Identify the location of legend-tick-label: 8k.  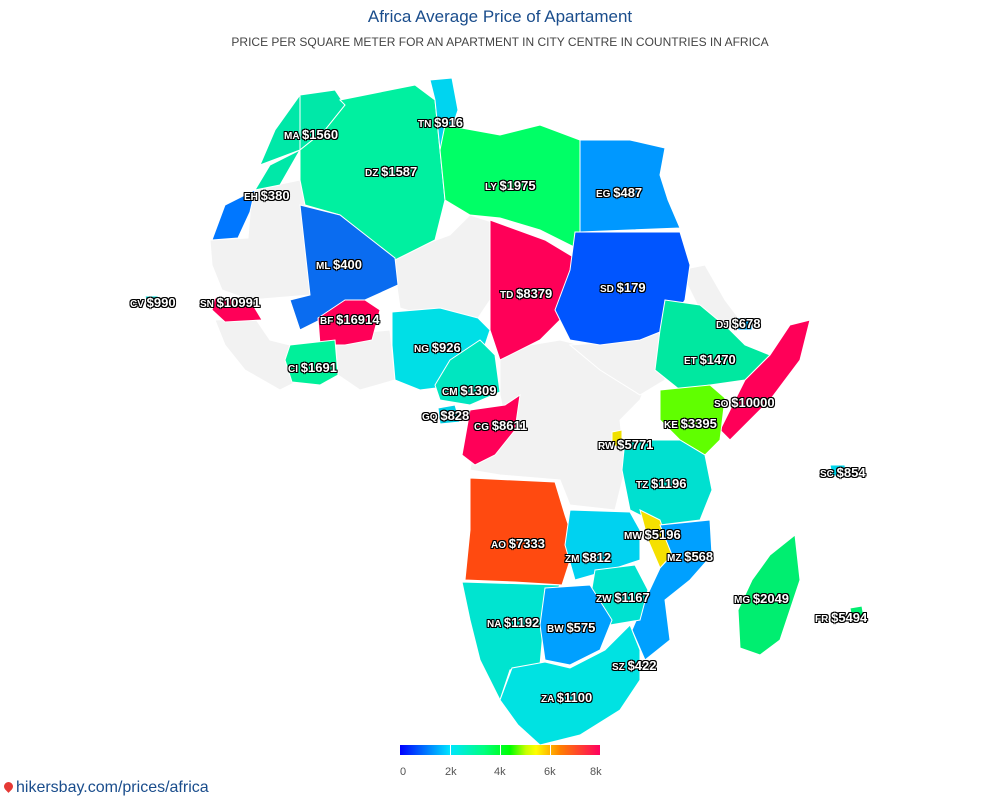
(596, 772).